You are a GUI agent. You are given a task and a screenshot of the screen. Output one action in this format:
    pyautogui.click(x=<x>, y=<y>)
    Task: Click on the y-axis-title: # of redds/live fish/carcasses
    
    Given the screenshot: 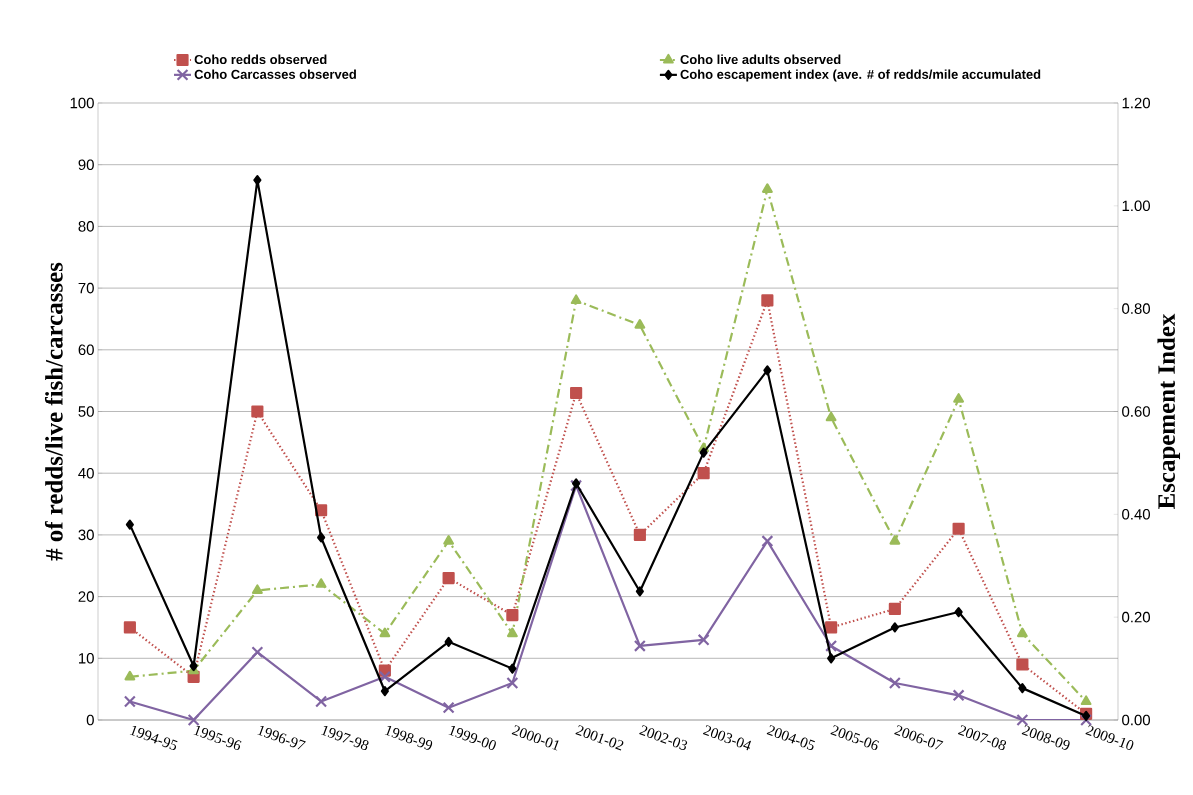 What is the action you would take?
    pyautogui.click(x=53, y=411)
    